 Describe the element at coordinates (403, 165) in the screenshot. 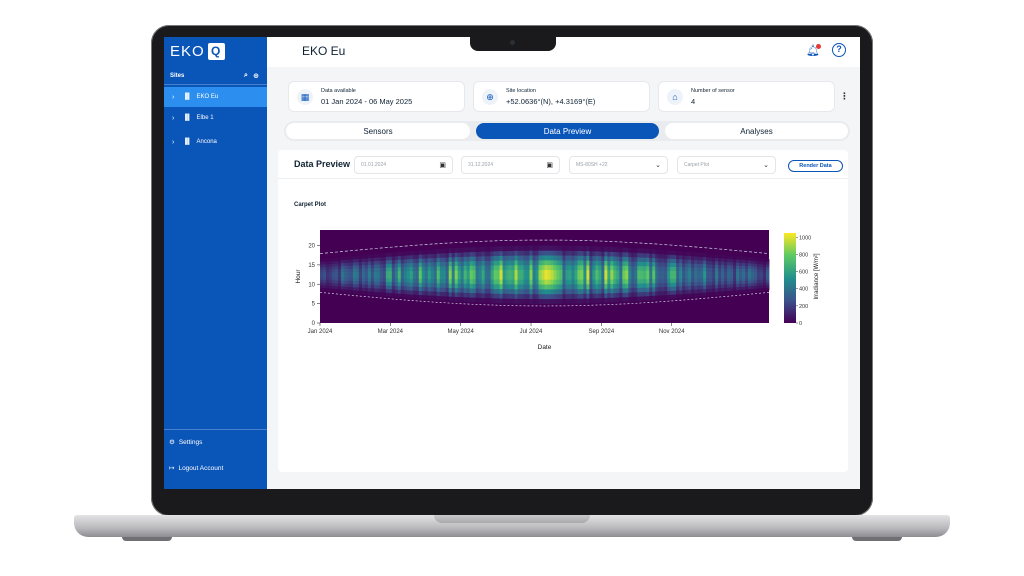

I see `start-date-field: 01.01.2024 ▣` at that location.